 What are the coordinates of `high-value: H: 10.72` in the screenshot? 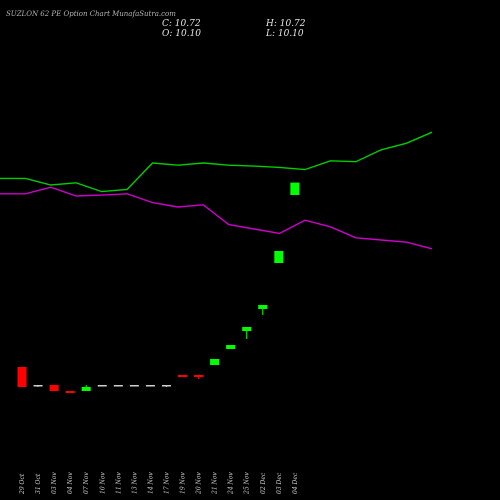 It's located at (286, 24).